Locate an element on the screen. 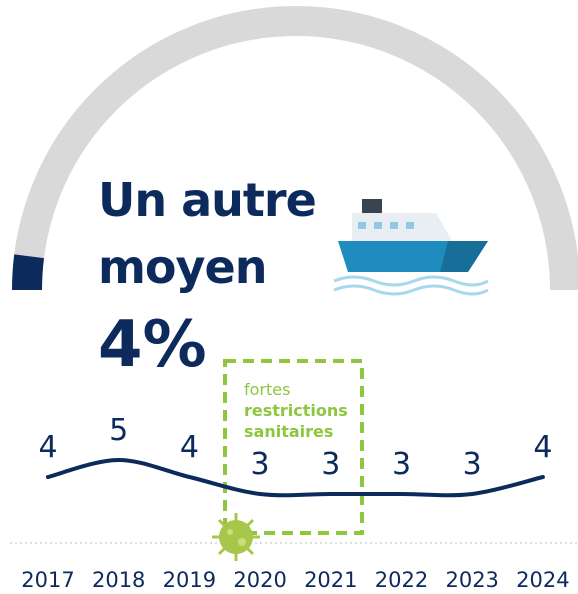  annotation-box is located at coordinates (293, 447).